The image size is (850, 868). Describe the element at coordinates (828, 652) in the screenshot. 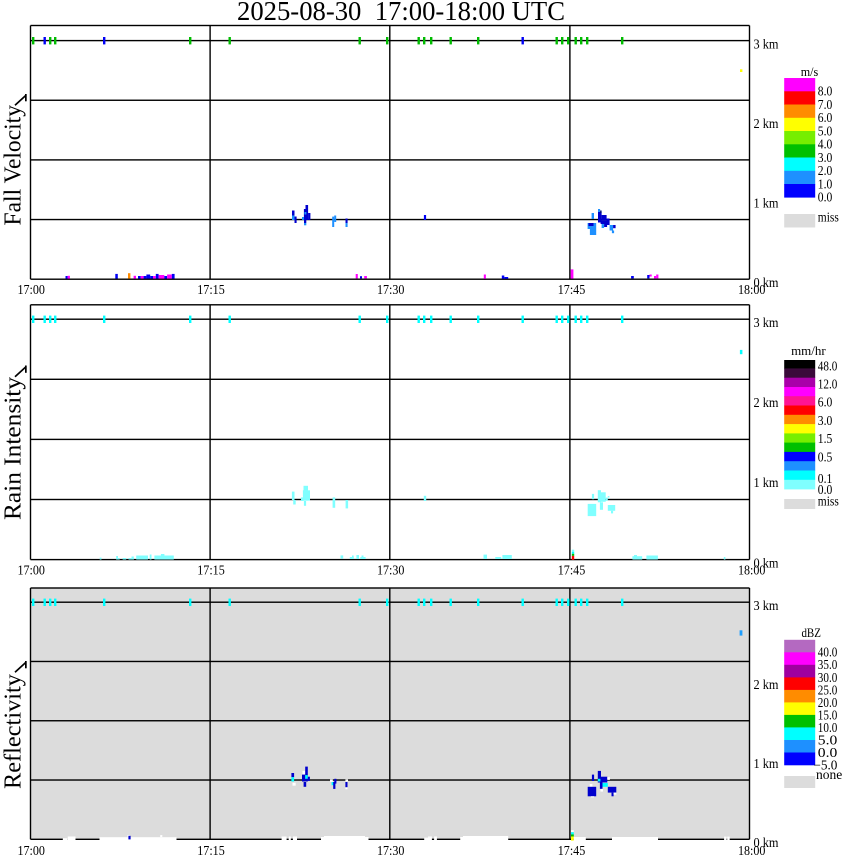

I see `svg-text: 40.0` at that location.